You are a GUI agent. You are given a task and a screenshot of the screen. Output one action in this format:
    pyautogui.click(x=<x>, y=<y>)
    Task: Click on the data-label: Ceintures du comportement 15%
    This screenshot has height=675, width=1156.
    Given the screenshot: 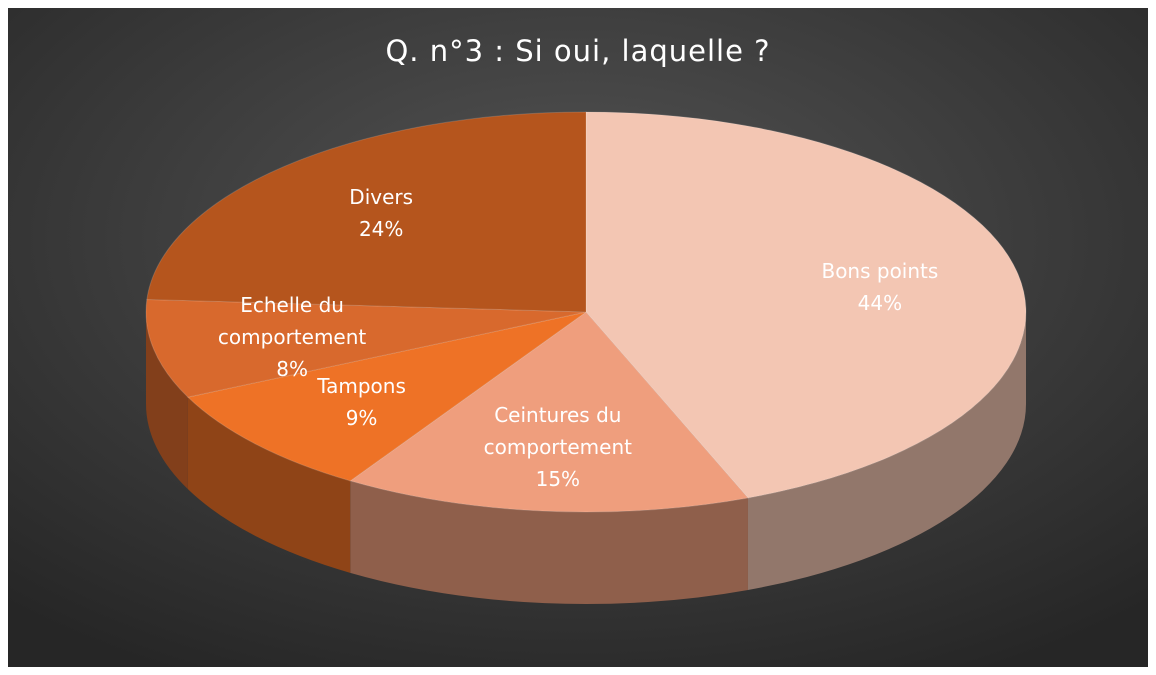 What is the action you would take?
    pyautogui.click(x=558, y=447)
    